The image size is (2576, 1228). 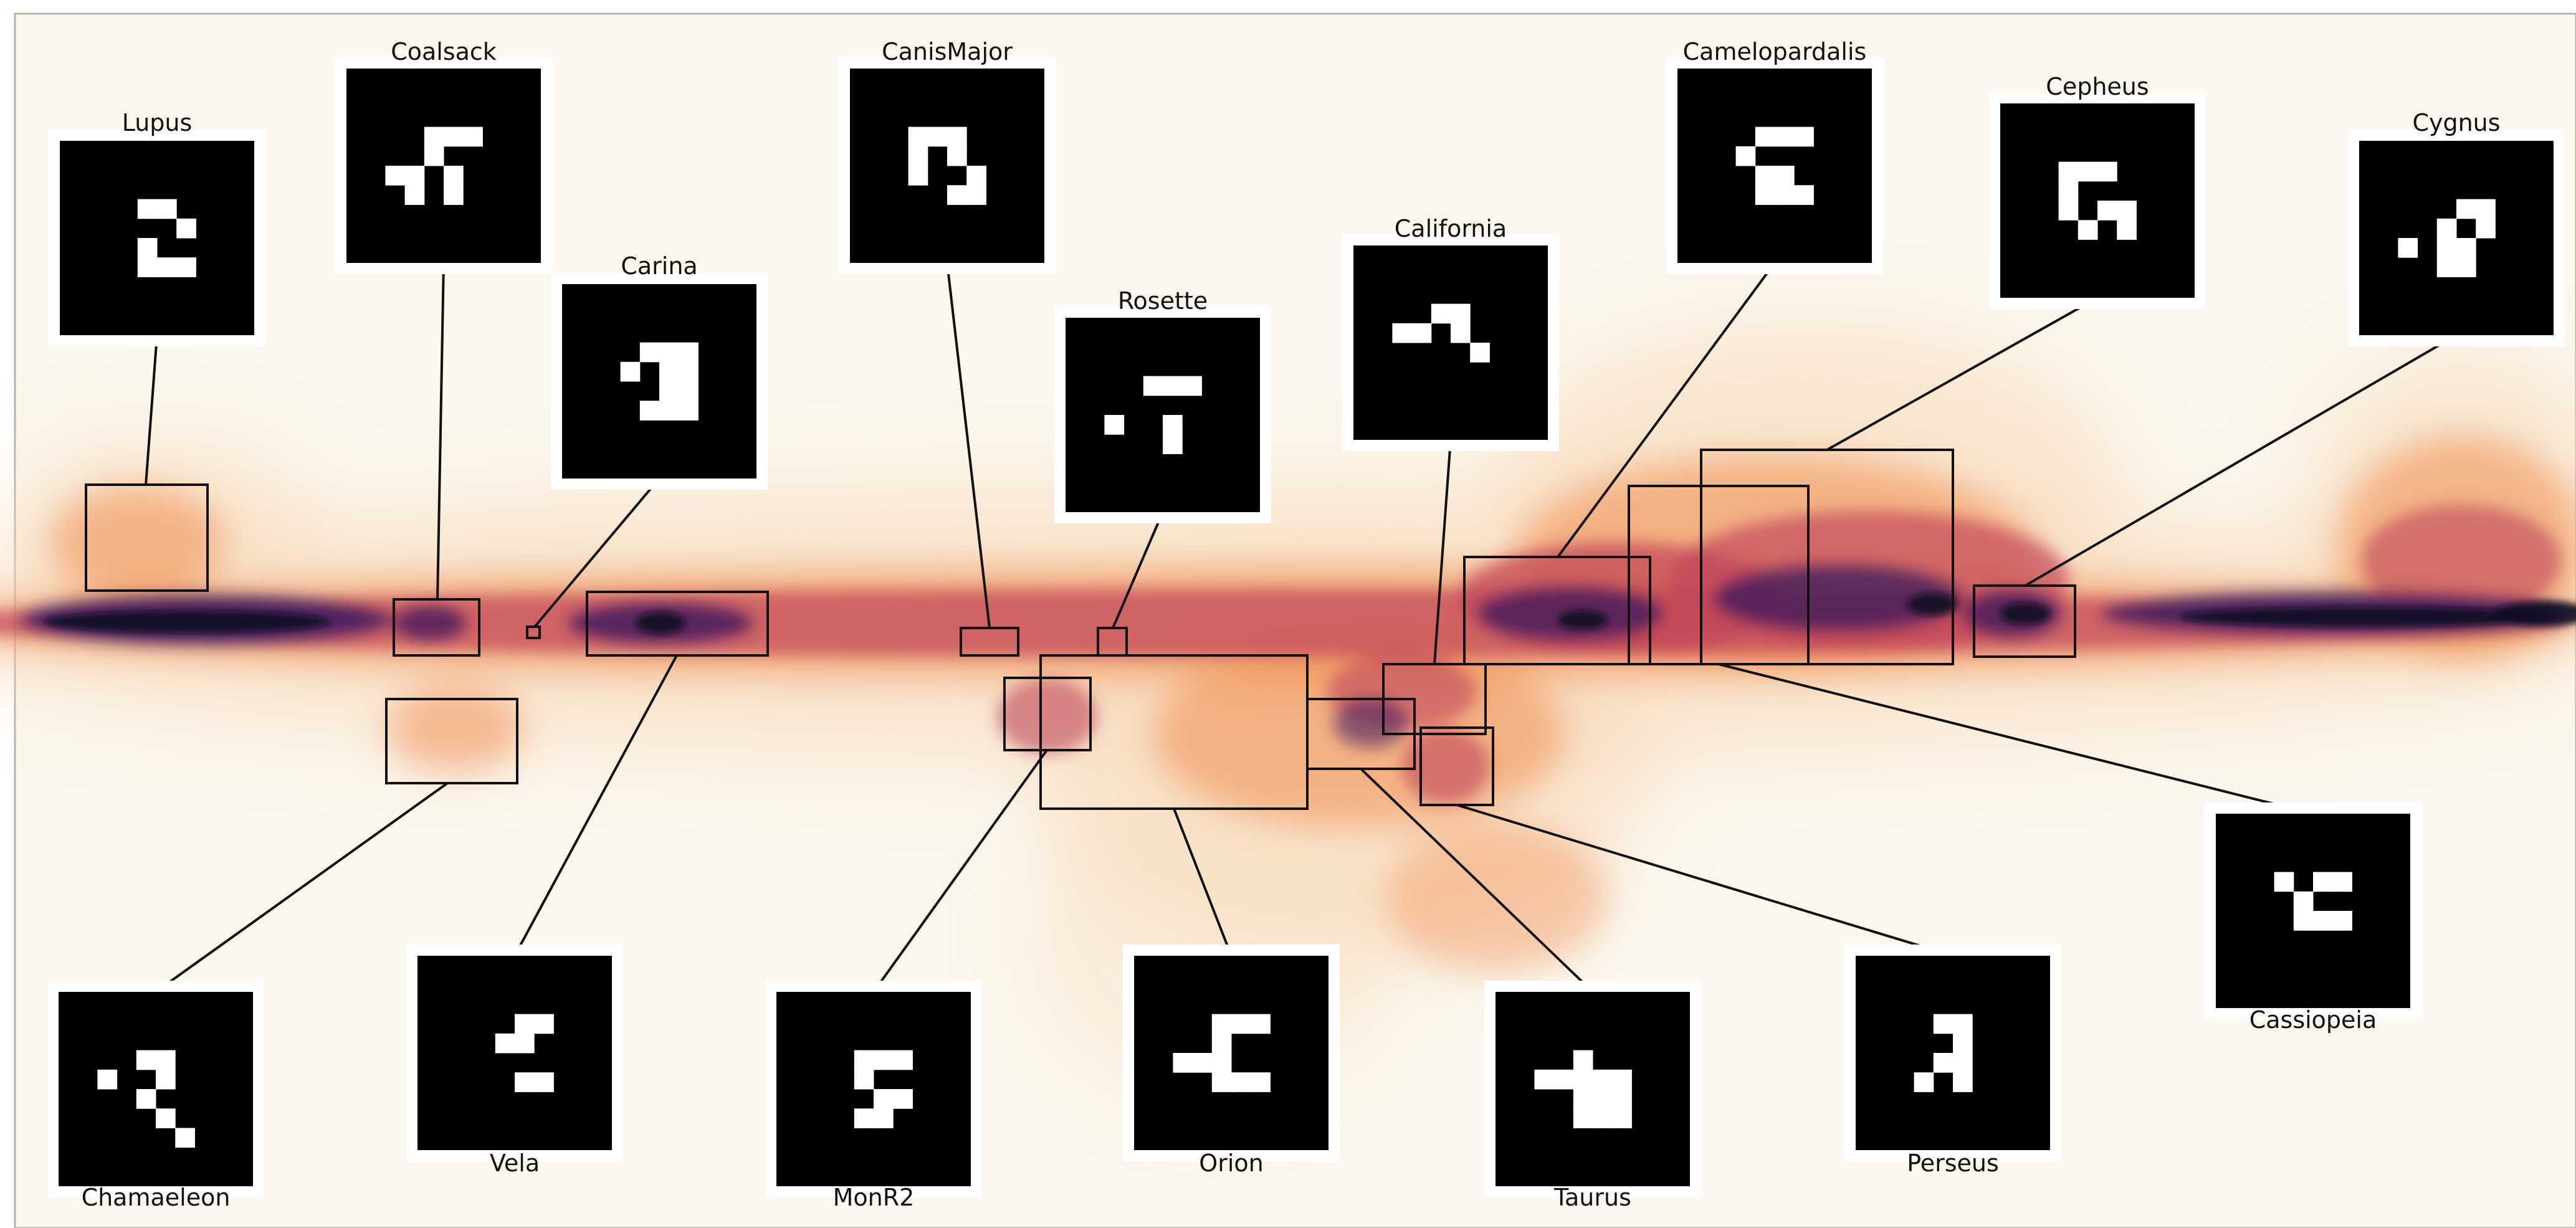 I want to click on label-cygnus: Cygnus, so click(x=2456, y=122).